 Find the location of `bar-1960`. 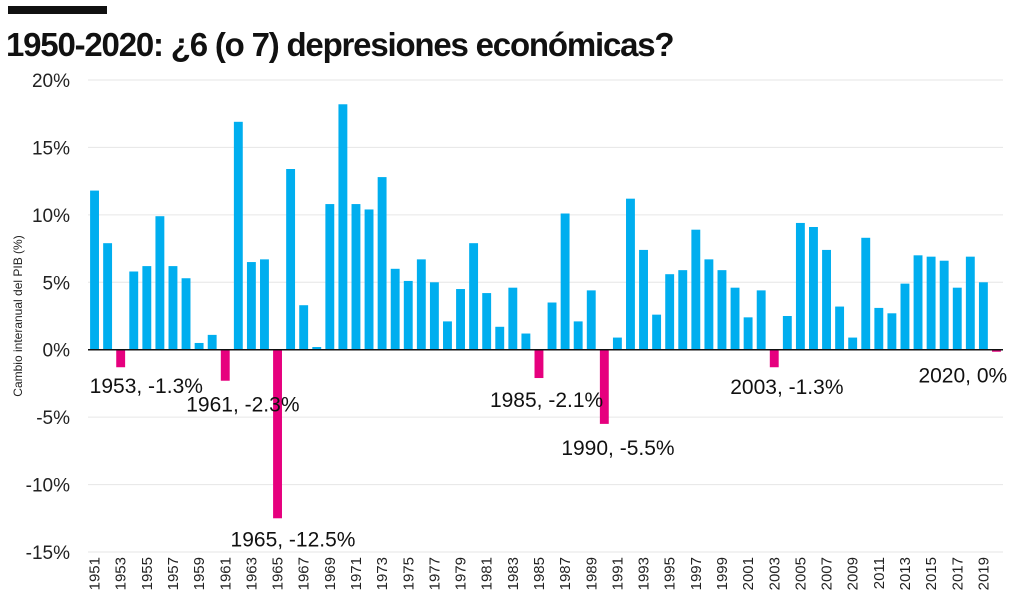

bar-1960 is located at coordinates (212, 342).